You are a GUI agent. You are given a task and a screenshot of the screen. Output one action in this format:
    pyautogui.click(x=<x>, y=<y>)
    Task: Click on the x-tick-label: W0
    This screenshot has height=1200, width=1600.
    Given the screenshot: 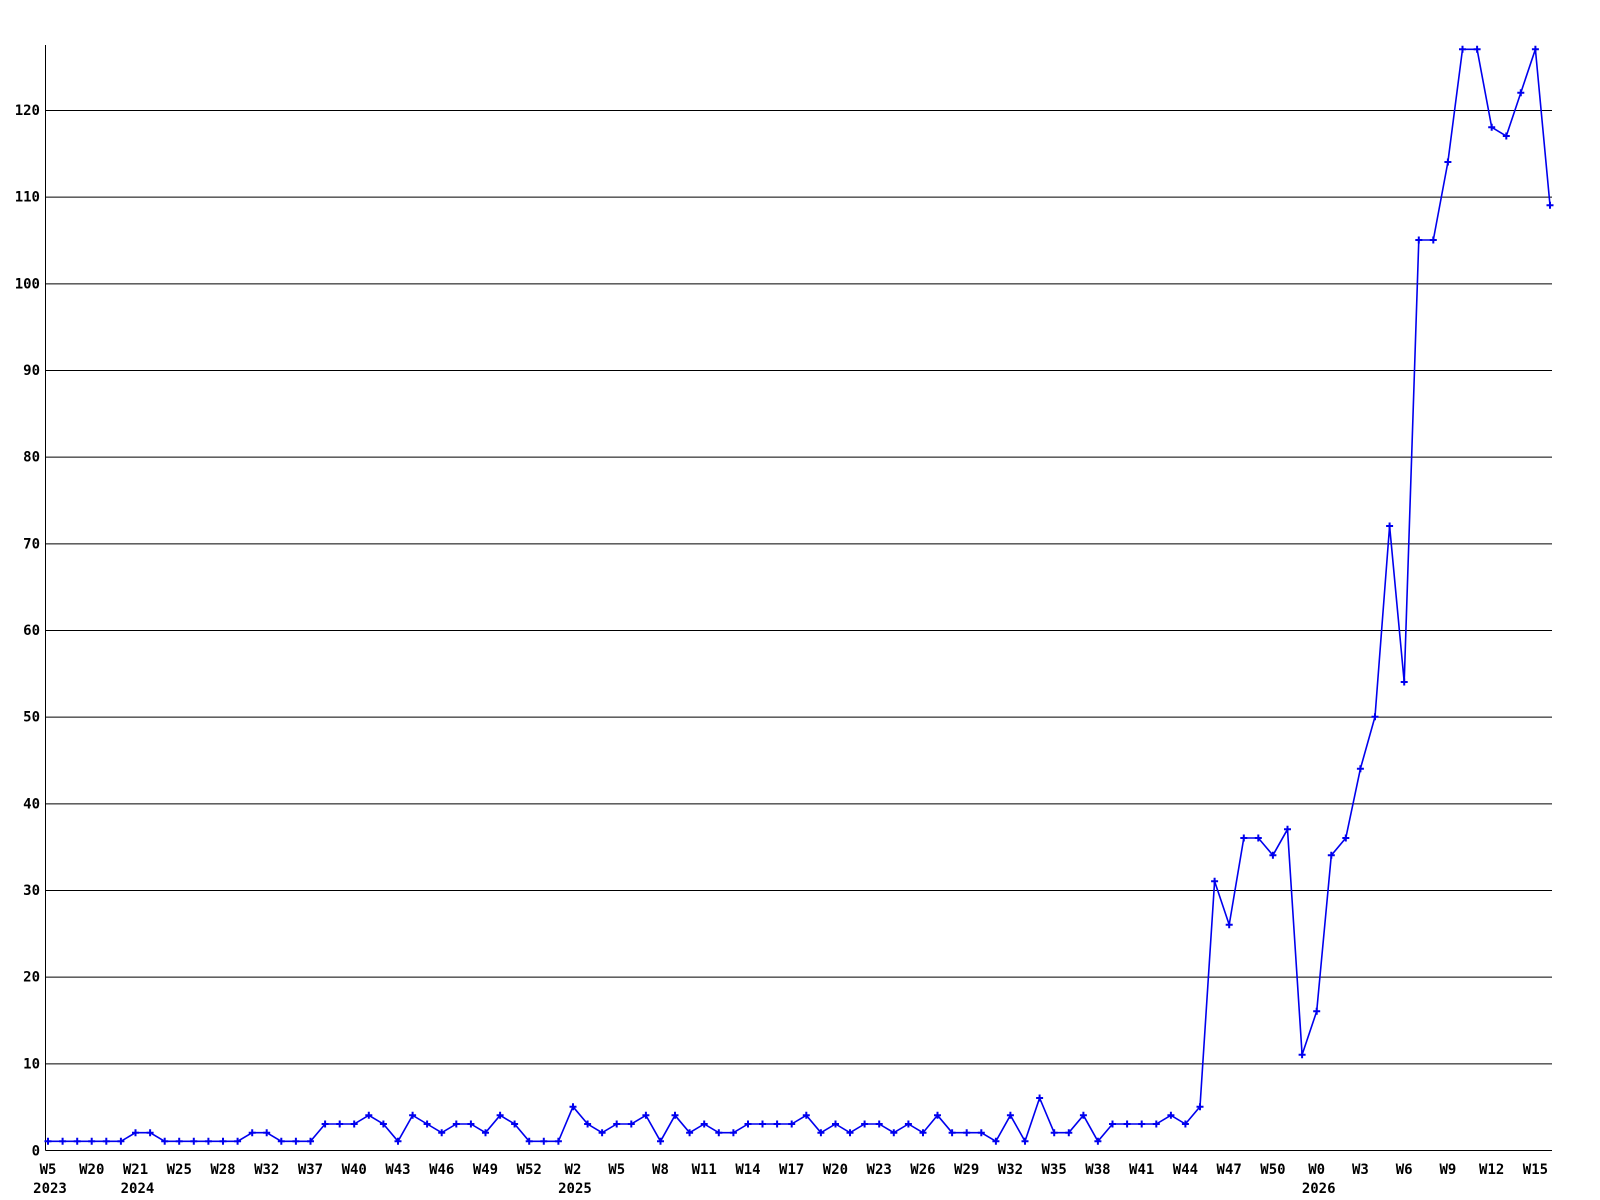 What is the action you would take?
    pyautogui.click(x=1316, y=1170)
    